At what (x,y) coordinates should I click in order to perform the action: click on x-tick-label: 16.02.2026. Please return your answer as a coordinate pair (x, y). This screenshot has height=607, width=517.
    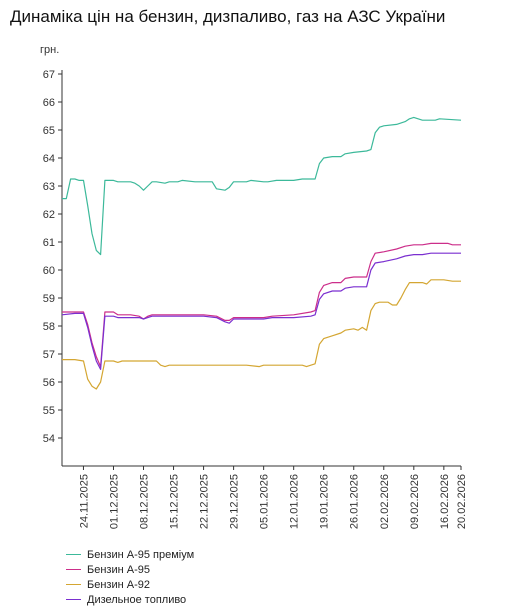
    Looking at the image, I should click on (445, 501).